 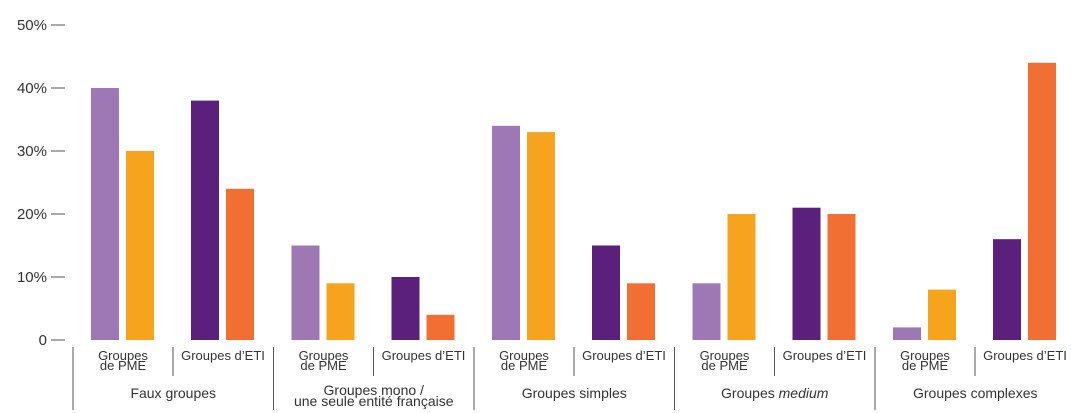 I want to click on group-label-emphasis: medium, so click(x=804, y=393).